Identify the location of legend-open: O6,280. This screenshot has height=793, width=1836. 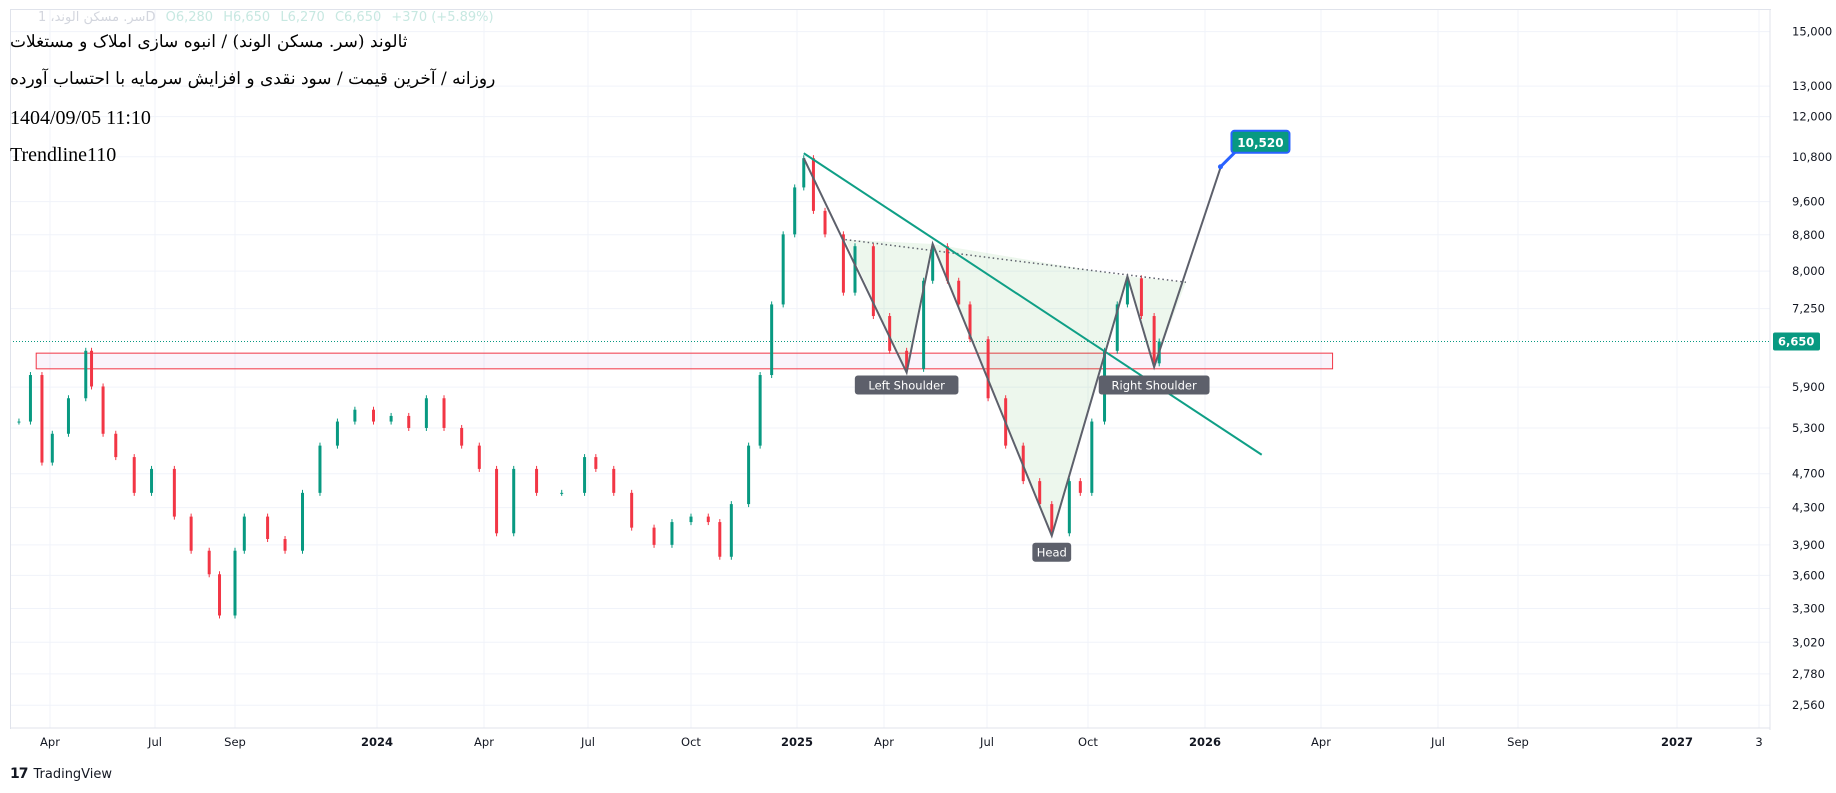
(189, 17).